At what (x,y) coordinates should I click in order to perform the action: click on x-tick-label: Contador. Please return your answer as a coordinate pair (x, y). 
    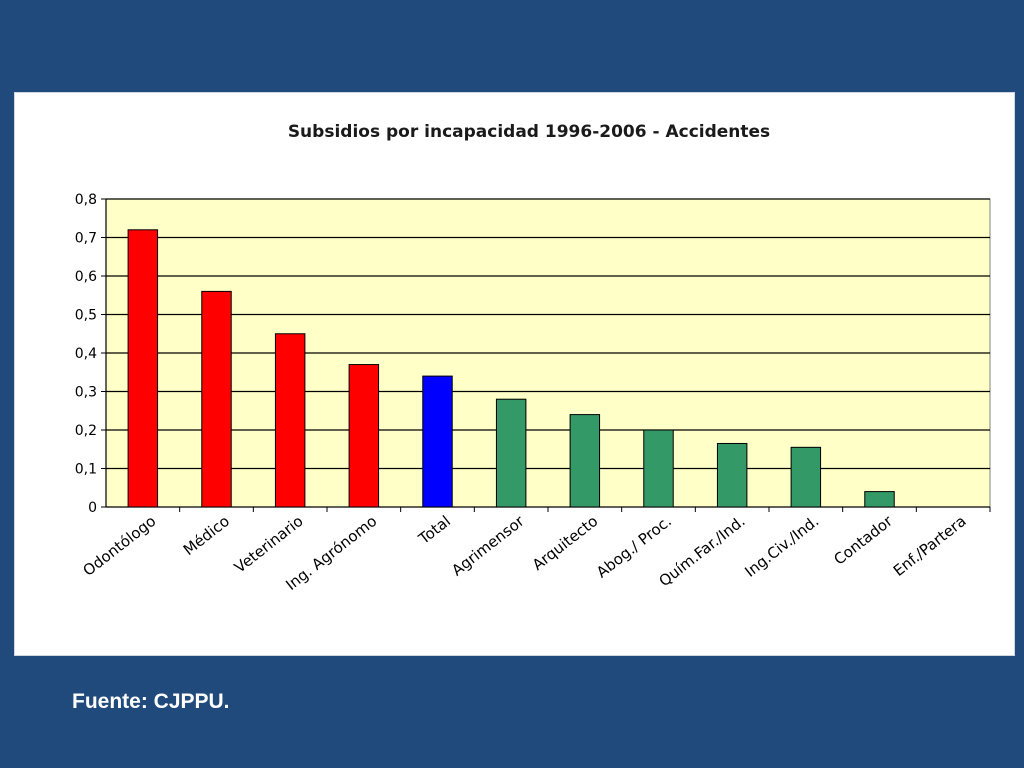
    Looking at the image, I should click on (863, 539).